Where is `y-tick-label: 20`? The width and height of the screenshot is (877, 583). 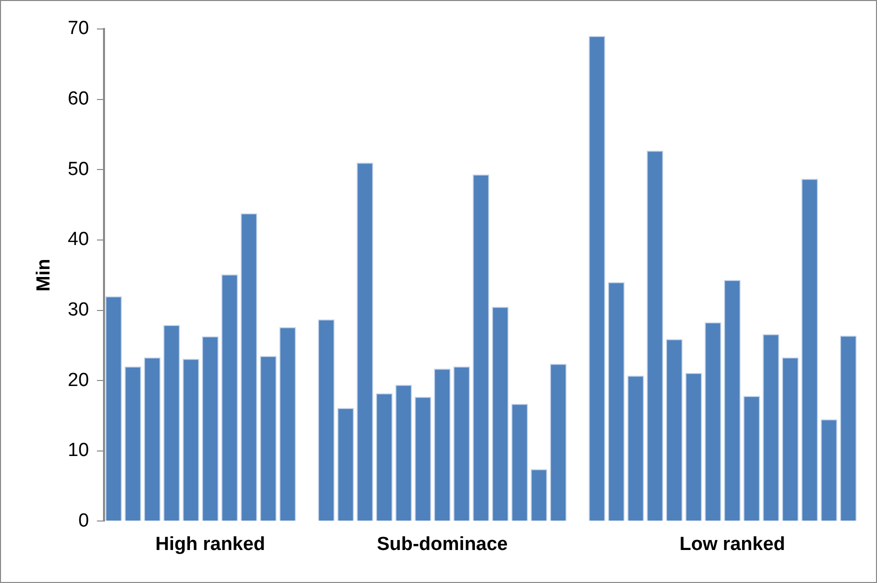
y-tick-label: 20 is located at coordinates (78, 380).